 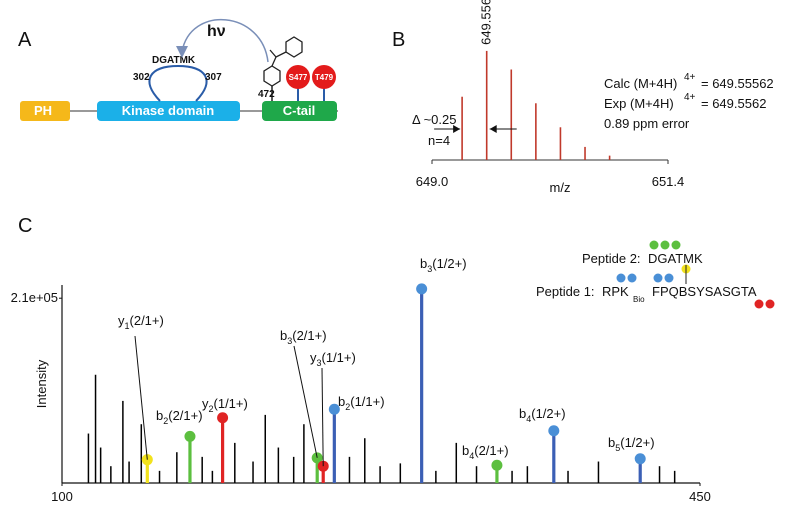 I want to click on ion-index: 1, so click(x=127, y=326).